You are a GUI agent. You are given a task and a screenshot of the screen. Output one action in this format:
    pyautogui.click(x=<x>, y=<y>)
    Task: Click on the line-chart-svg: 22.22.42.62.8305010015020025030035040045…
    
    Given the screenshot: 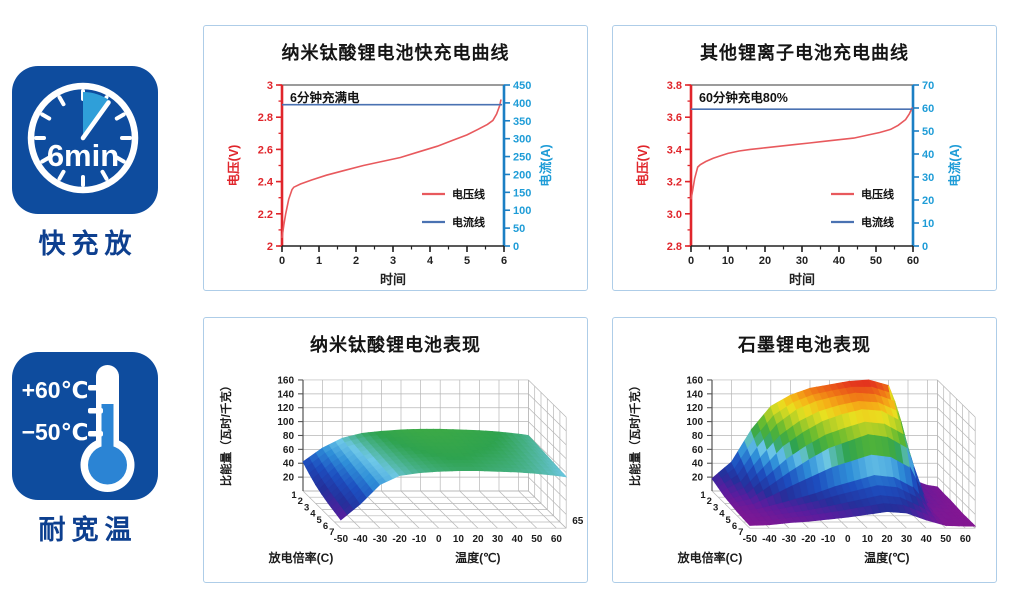 What is the action you would take?
    pyautogui.click(x=389, y=183)
    